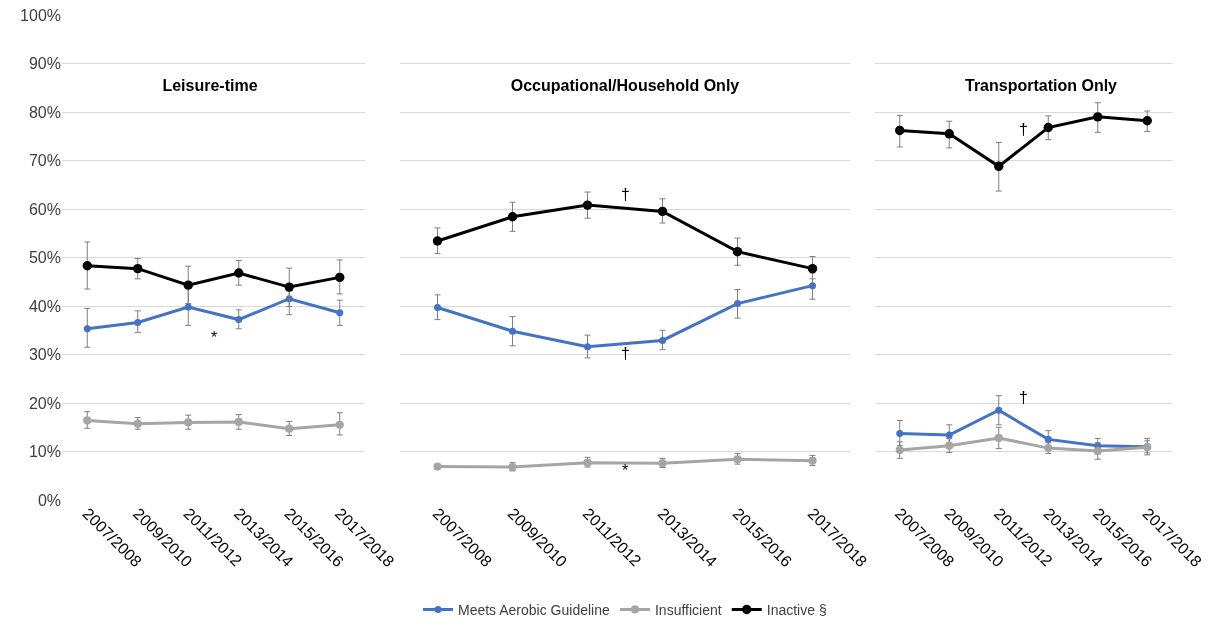 The width and height of the screenshot is (1227, 629). What do you see at coordinates (49, 500) in the screenshot?
I see `y-tick-label: 0%` at bounding box center [49, 500].